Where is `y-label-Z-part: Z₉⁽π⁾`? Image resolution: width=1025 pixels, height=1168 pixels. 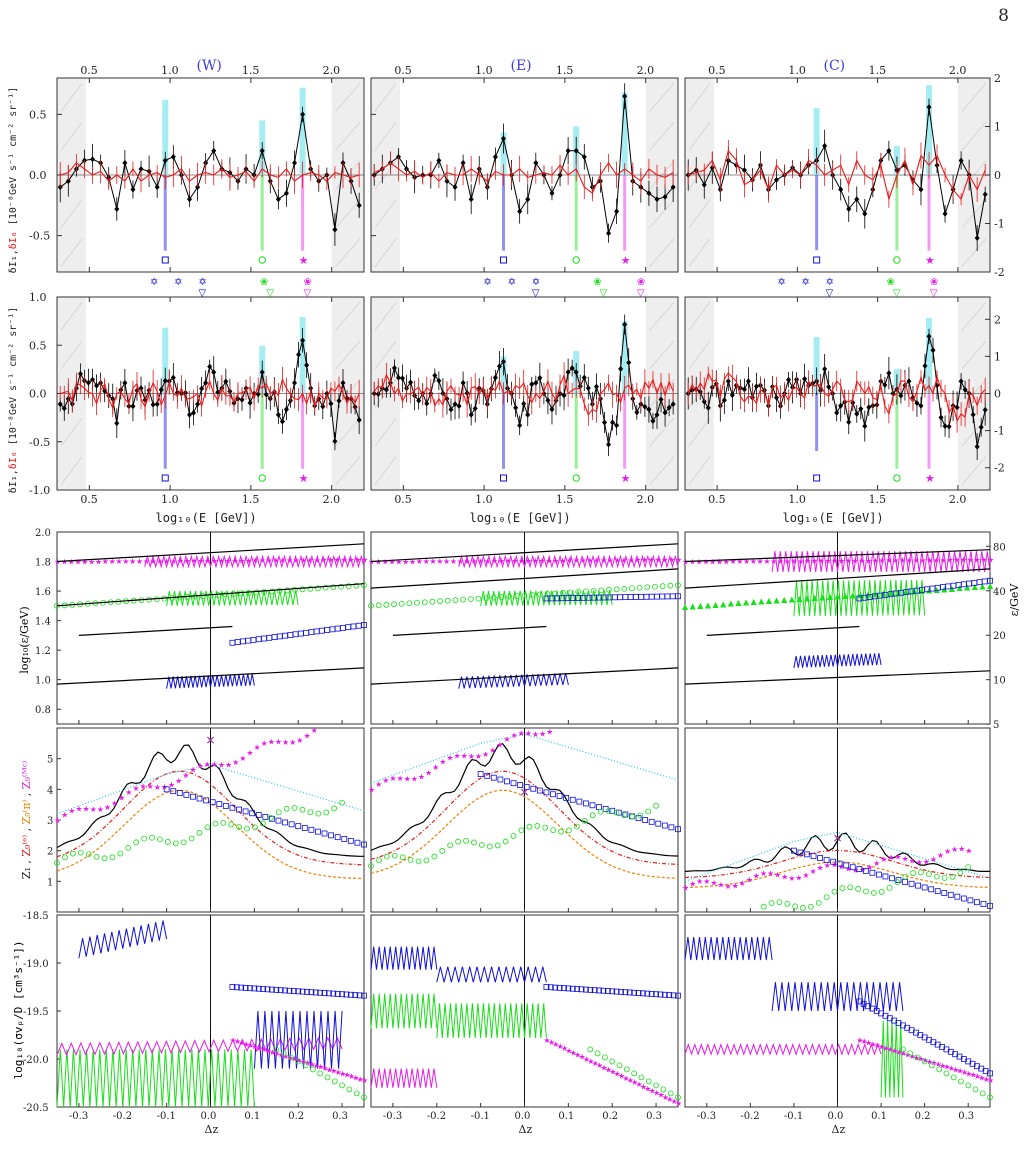 y-label-Z-part: Z₉⁽π⁾ is located at coordinates (26, 811).